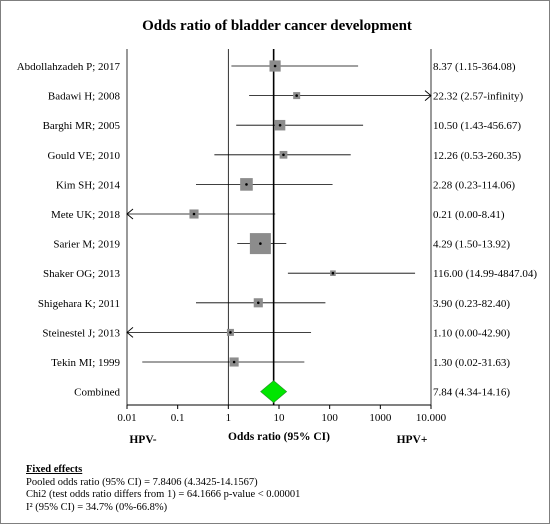  I want to click on x-tick-label: 1000, so click(380, 418).